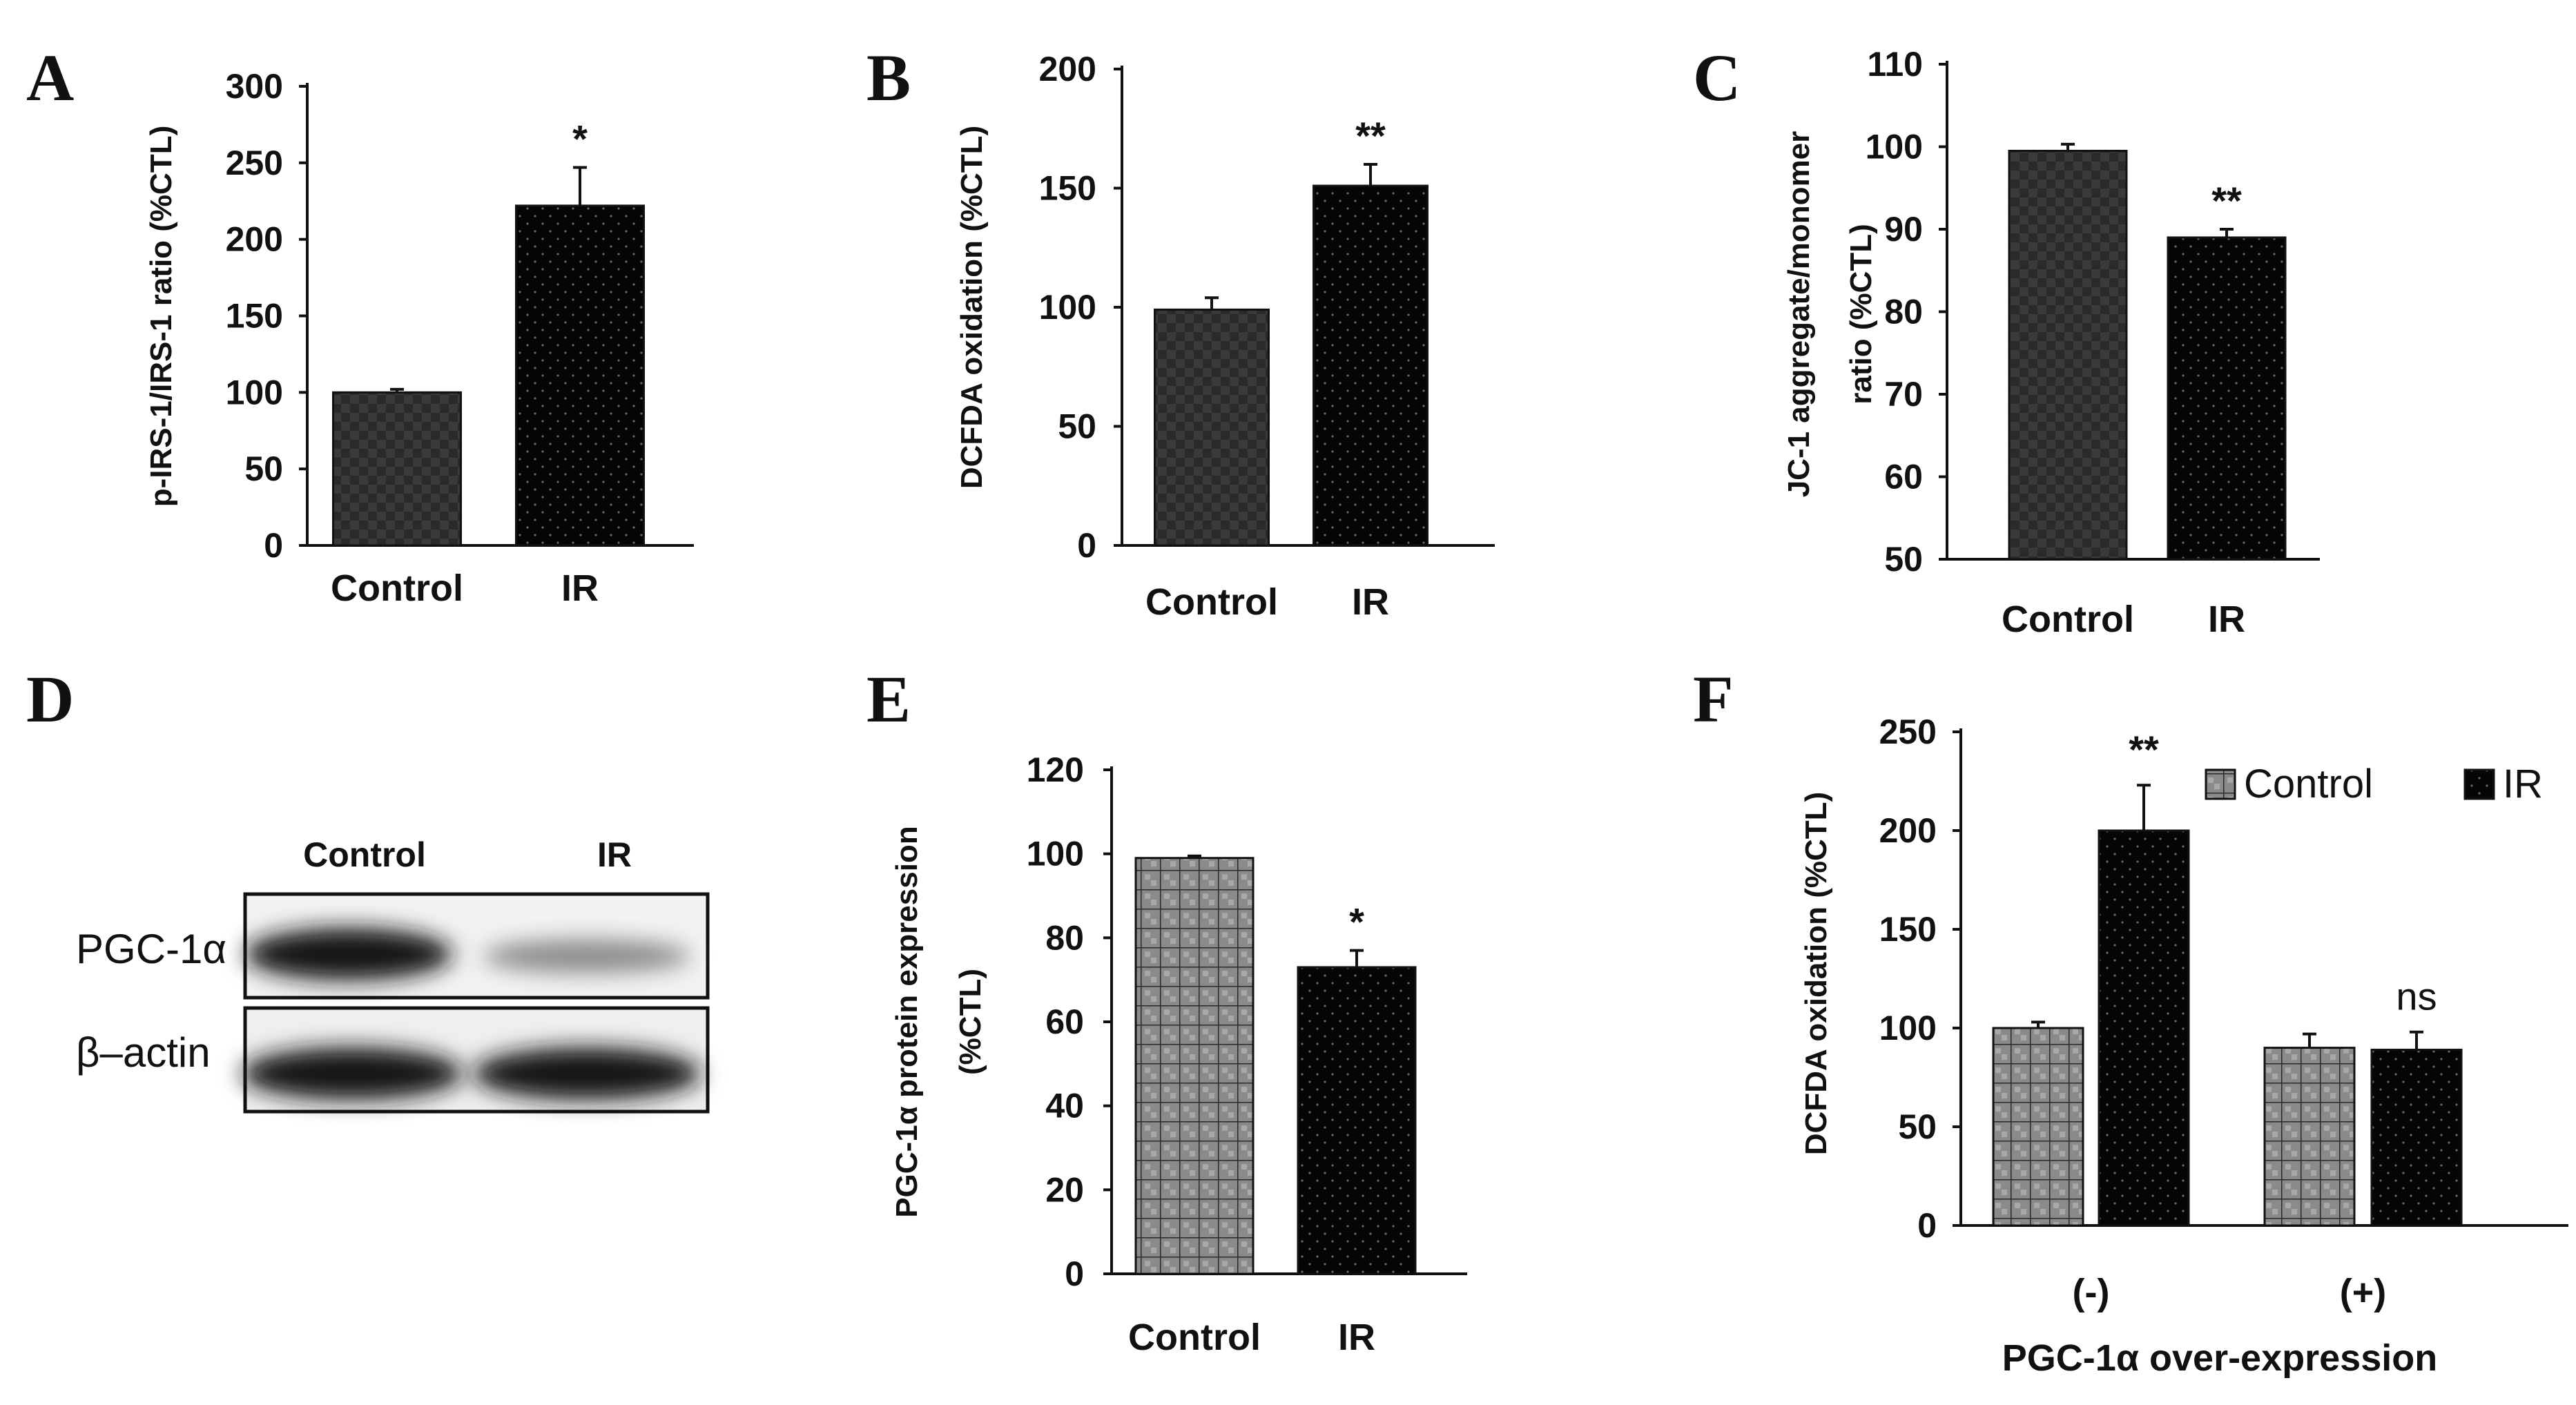 Image resolution: width=2576 pixels, height=1405 pixels. Describe the element at coordinates (1074, 1273) in the screenshot. I see `panel-e-ytick-label: 0` at that location.